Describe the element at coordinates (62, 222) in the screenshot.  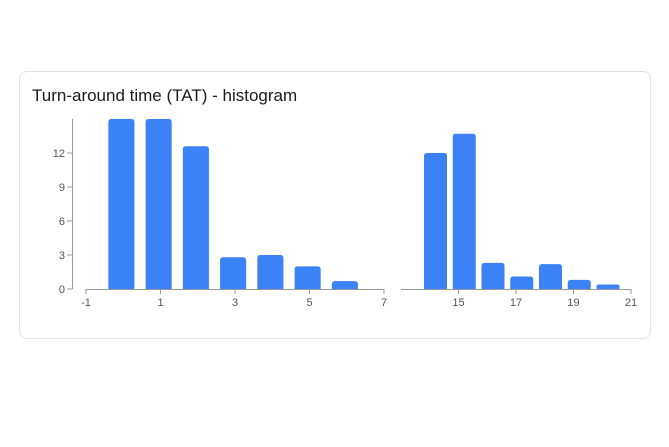
I see `y-tick-label: 6` at that location.